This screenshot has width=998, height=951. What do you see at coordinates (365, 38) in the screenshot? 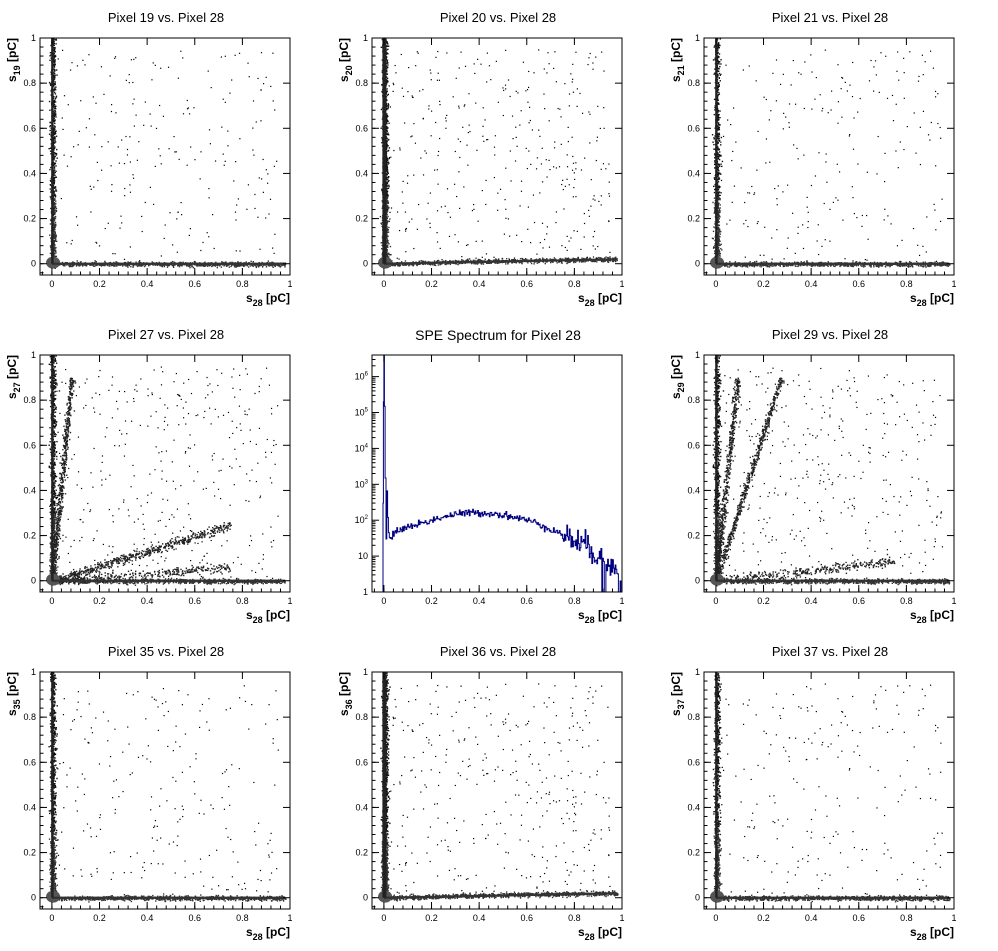
I see `y-tick-label: 1` at bounding box center [365, 38].